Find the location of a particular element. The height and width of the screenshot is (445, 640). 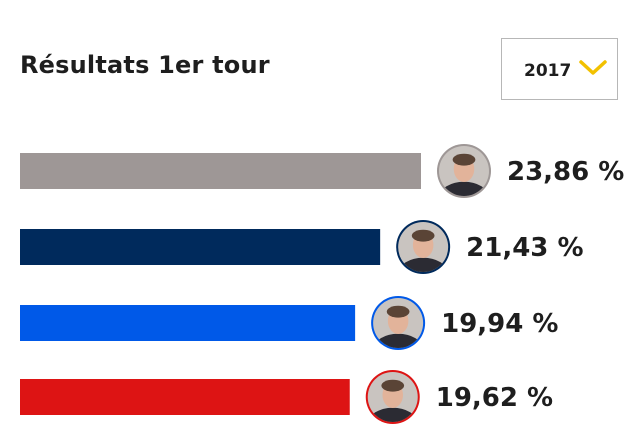

result-row: 19,62 % is located at coordinates (286, 397).